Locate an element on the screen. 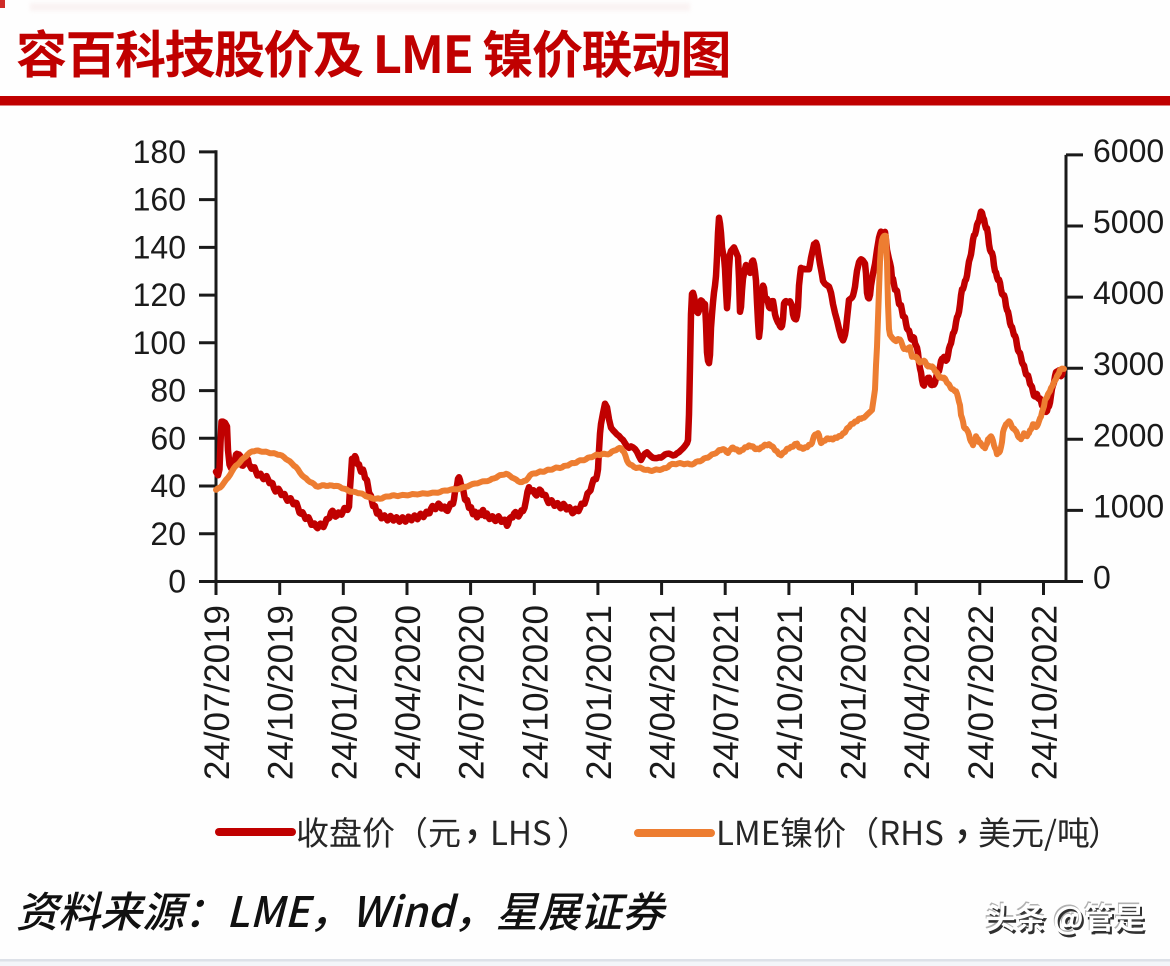 The image size is (1170, 966). svg-text: 40 is located at coordinates (168, 486).